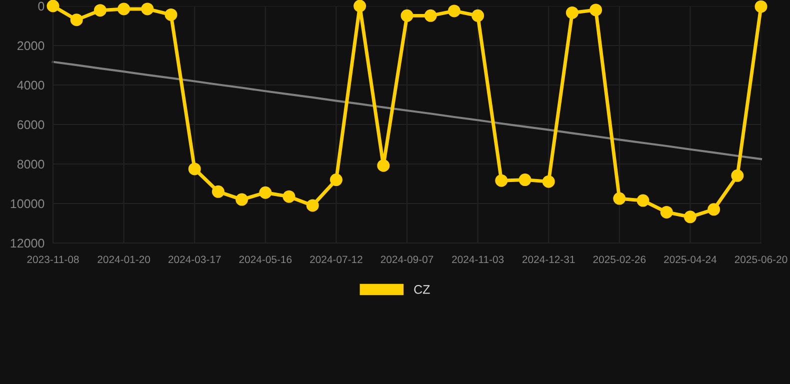 This screenshot has height=384, width=790. I want to click on x-tick-label: 2024-07-12, so click(336, 260).